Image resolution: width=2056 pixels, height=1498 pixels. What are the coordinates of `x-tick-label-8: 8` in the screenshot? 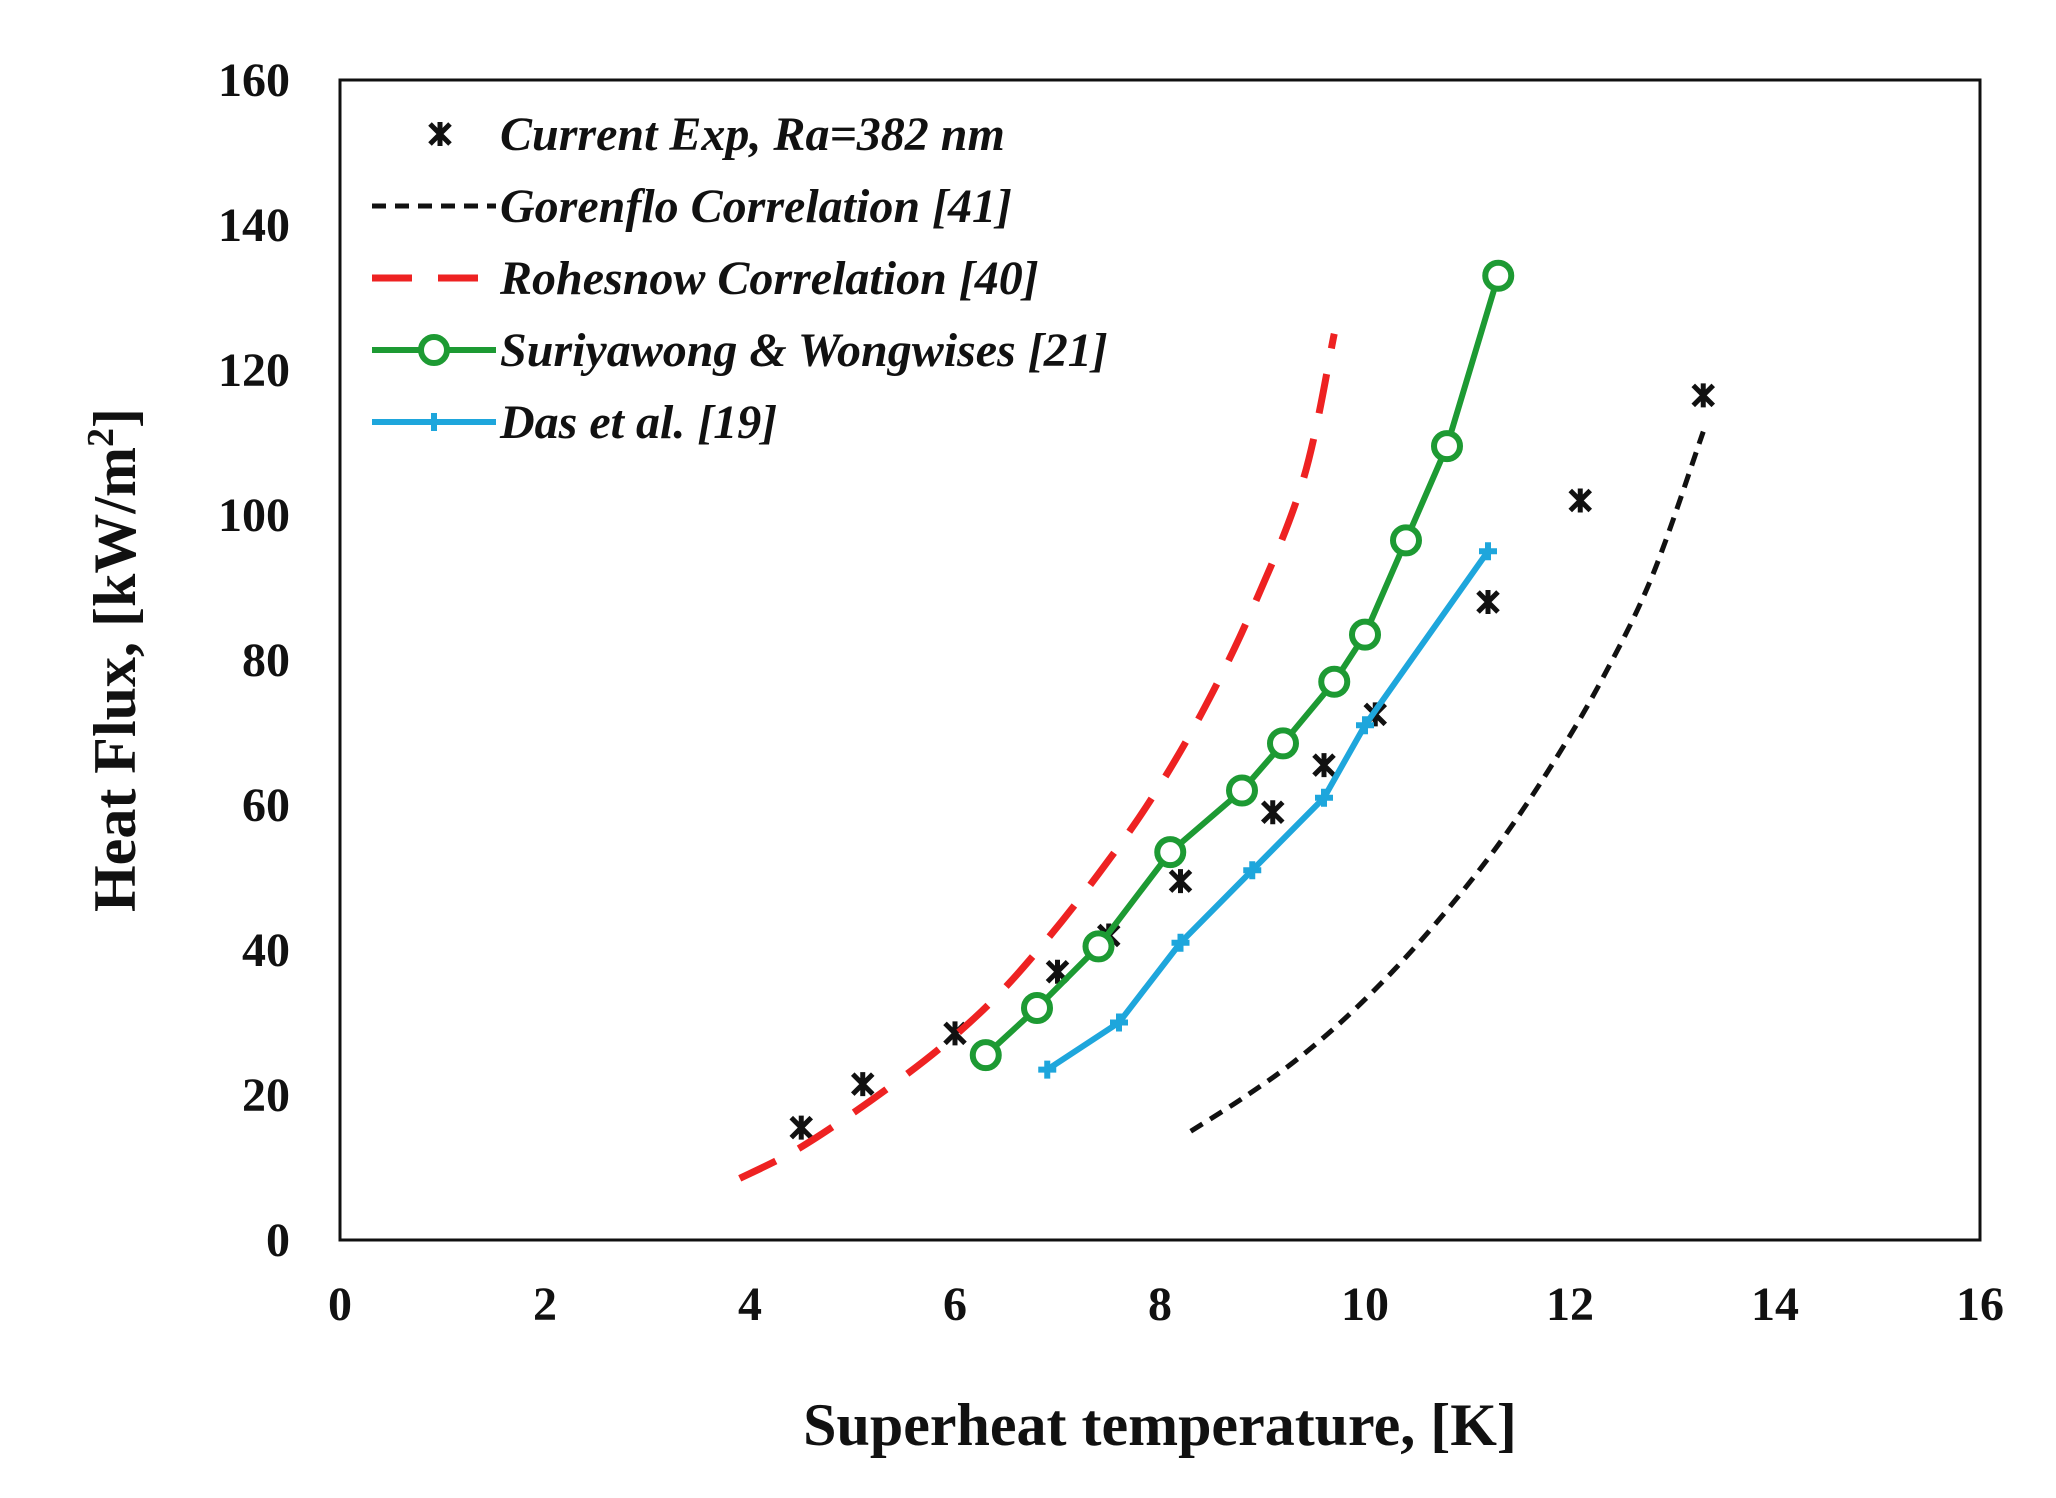 It's located at (1160, 1304).